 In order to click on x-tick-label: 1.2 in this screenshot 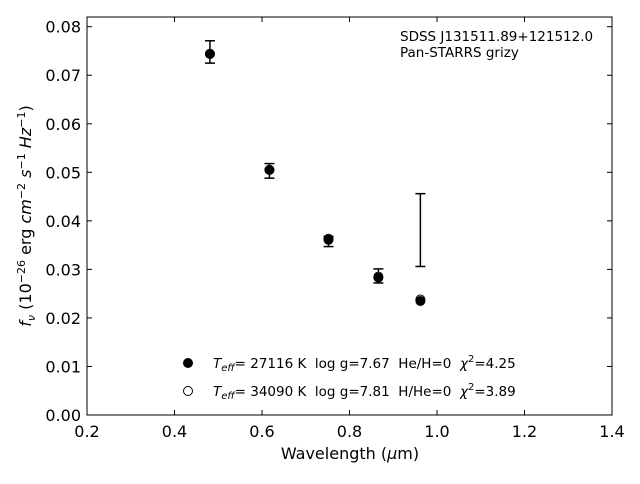, I will do `click(524, 431)`.